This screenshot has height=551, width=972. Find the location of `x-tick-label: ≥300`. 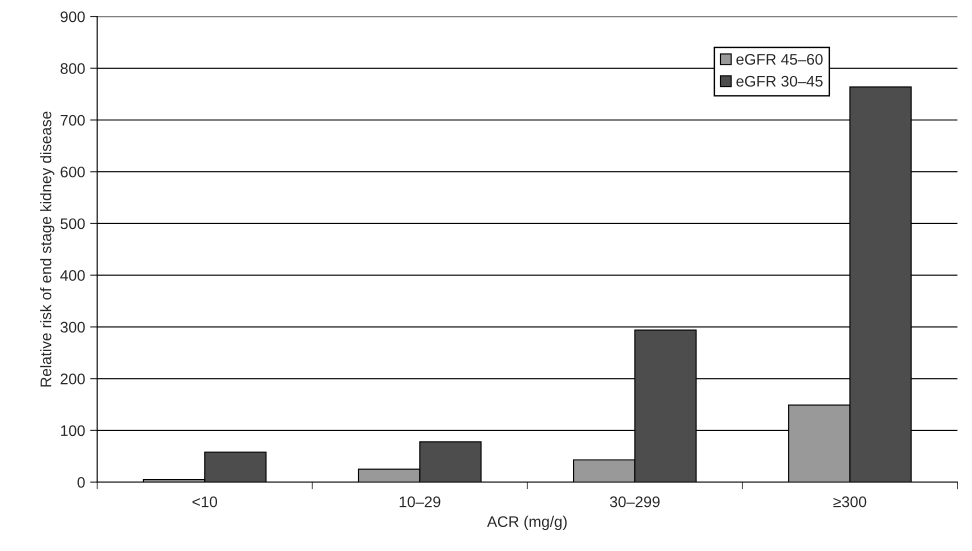

x-tick-label: ≥300 is located at coordinates (849, 502).